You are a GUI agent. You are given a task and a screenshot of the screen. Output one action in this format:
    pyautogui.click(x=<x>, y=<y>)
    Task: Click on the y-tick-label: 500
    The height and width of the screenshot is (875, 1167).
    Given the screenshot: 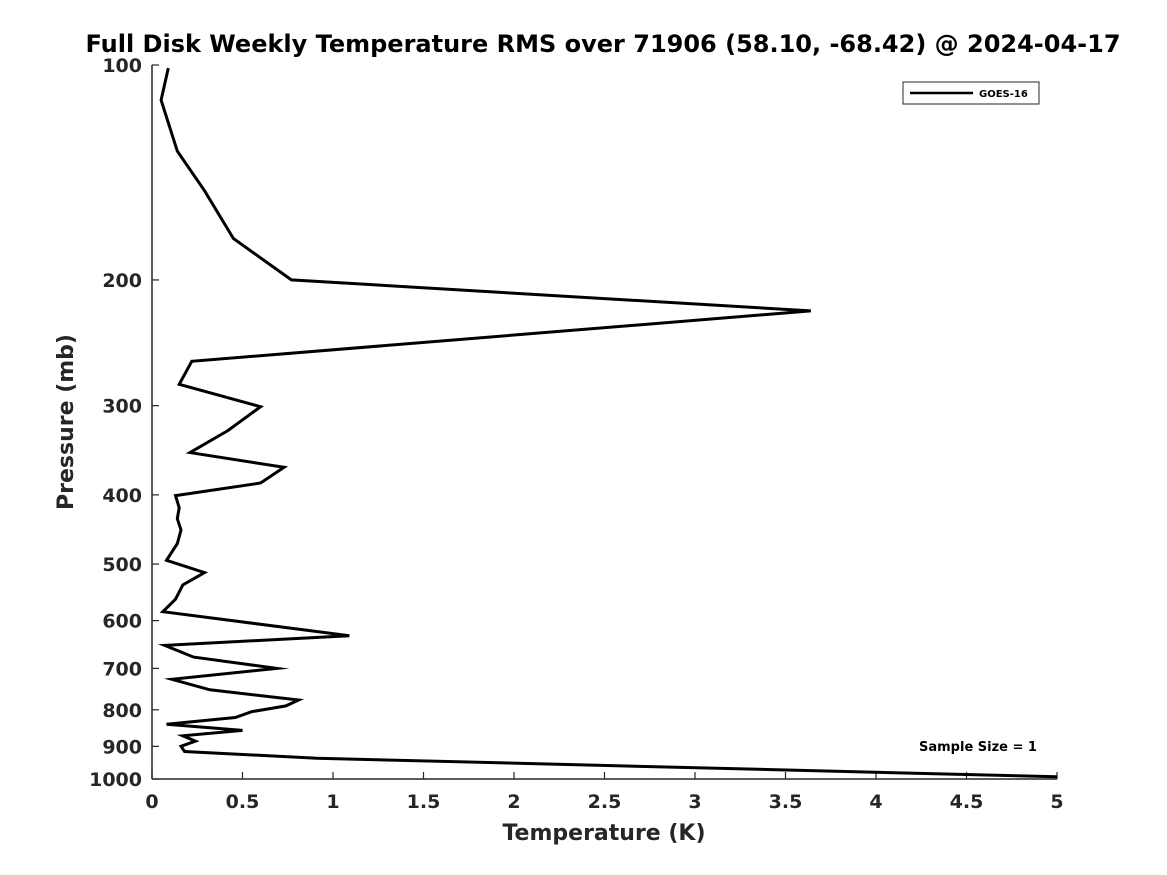 What is the action you would take?
    pyautogui.click(x=122, y=565)
    